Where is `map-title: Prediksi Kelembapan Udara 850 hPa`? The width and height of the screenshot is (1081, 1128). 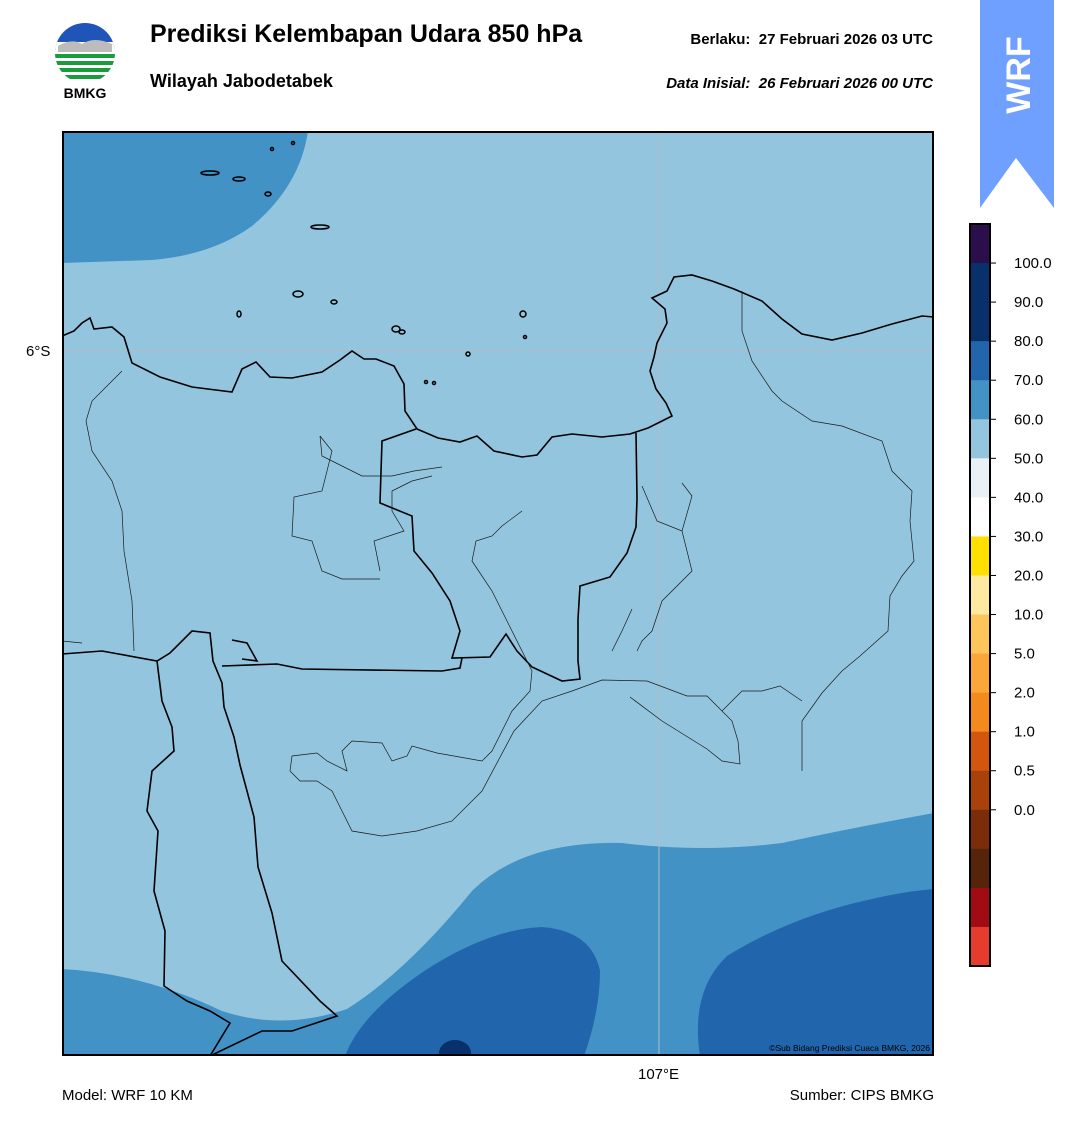 map-title: Prediksi Kelembapan Udara 850 hPa is located at coordinates (366, 34).